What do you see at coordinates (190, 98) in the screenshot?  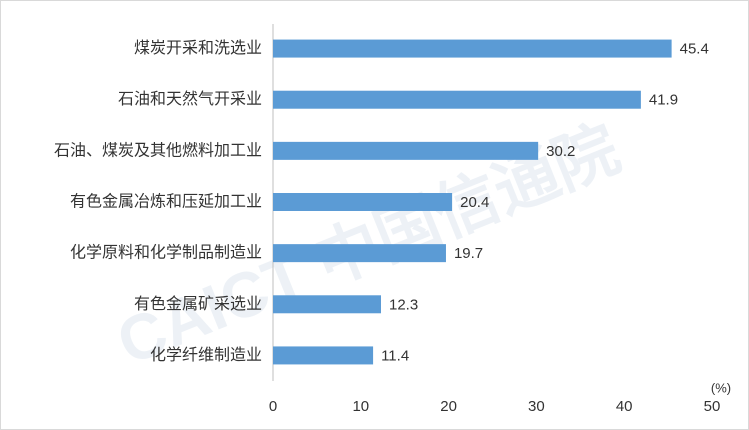 I see `y-tick-label: 石油和天然气开采业` at bounding box center [190, 98].